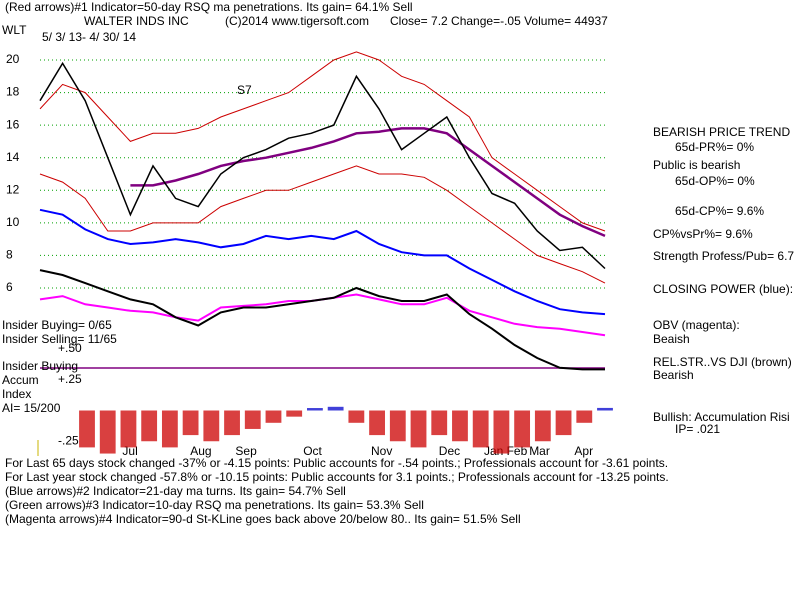 This screenshot has width=800, height=600. Describe the element at coordinates (714, 147) in the screenshot. I see `side-note: 65d-PR%= 0%` at that location.